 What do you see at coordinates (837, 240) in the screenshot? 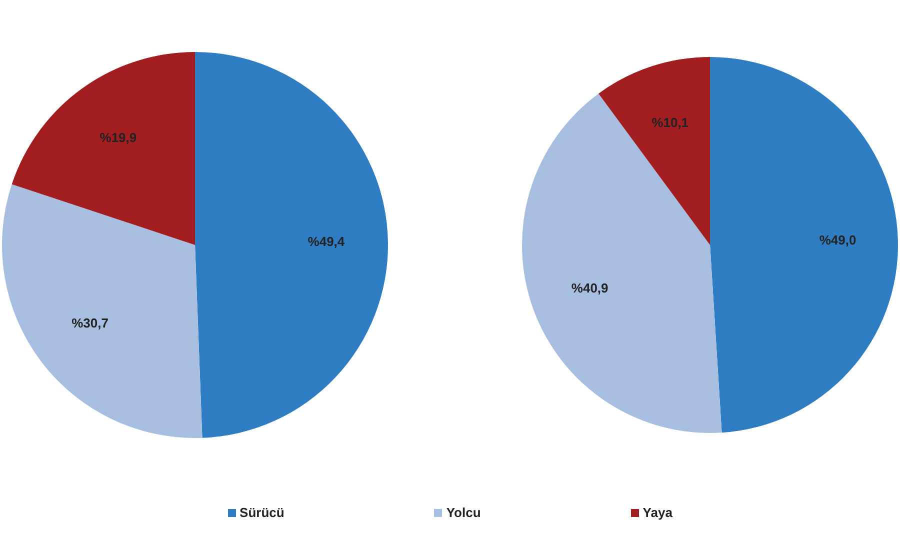
I see `data-label: %49,0` at bounding box center [837, 240].